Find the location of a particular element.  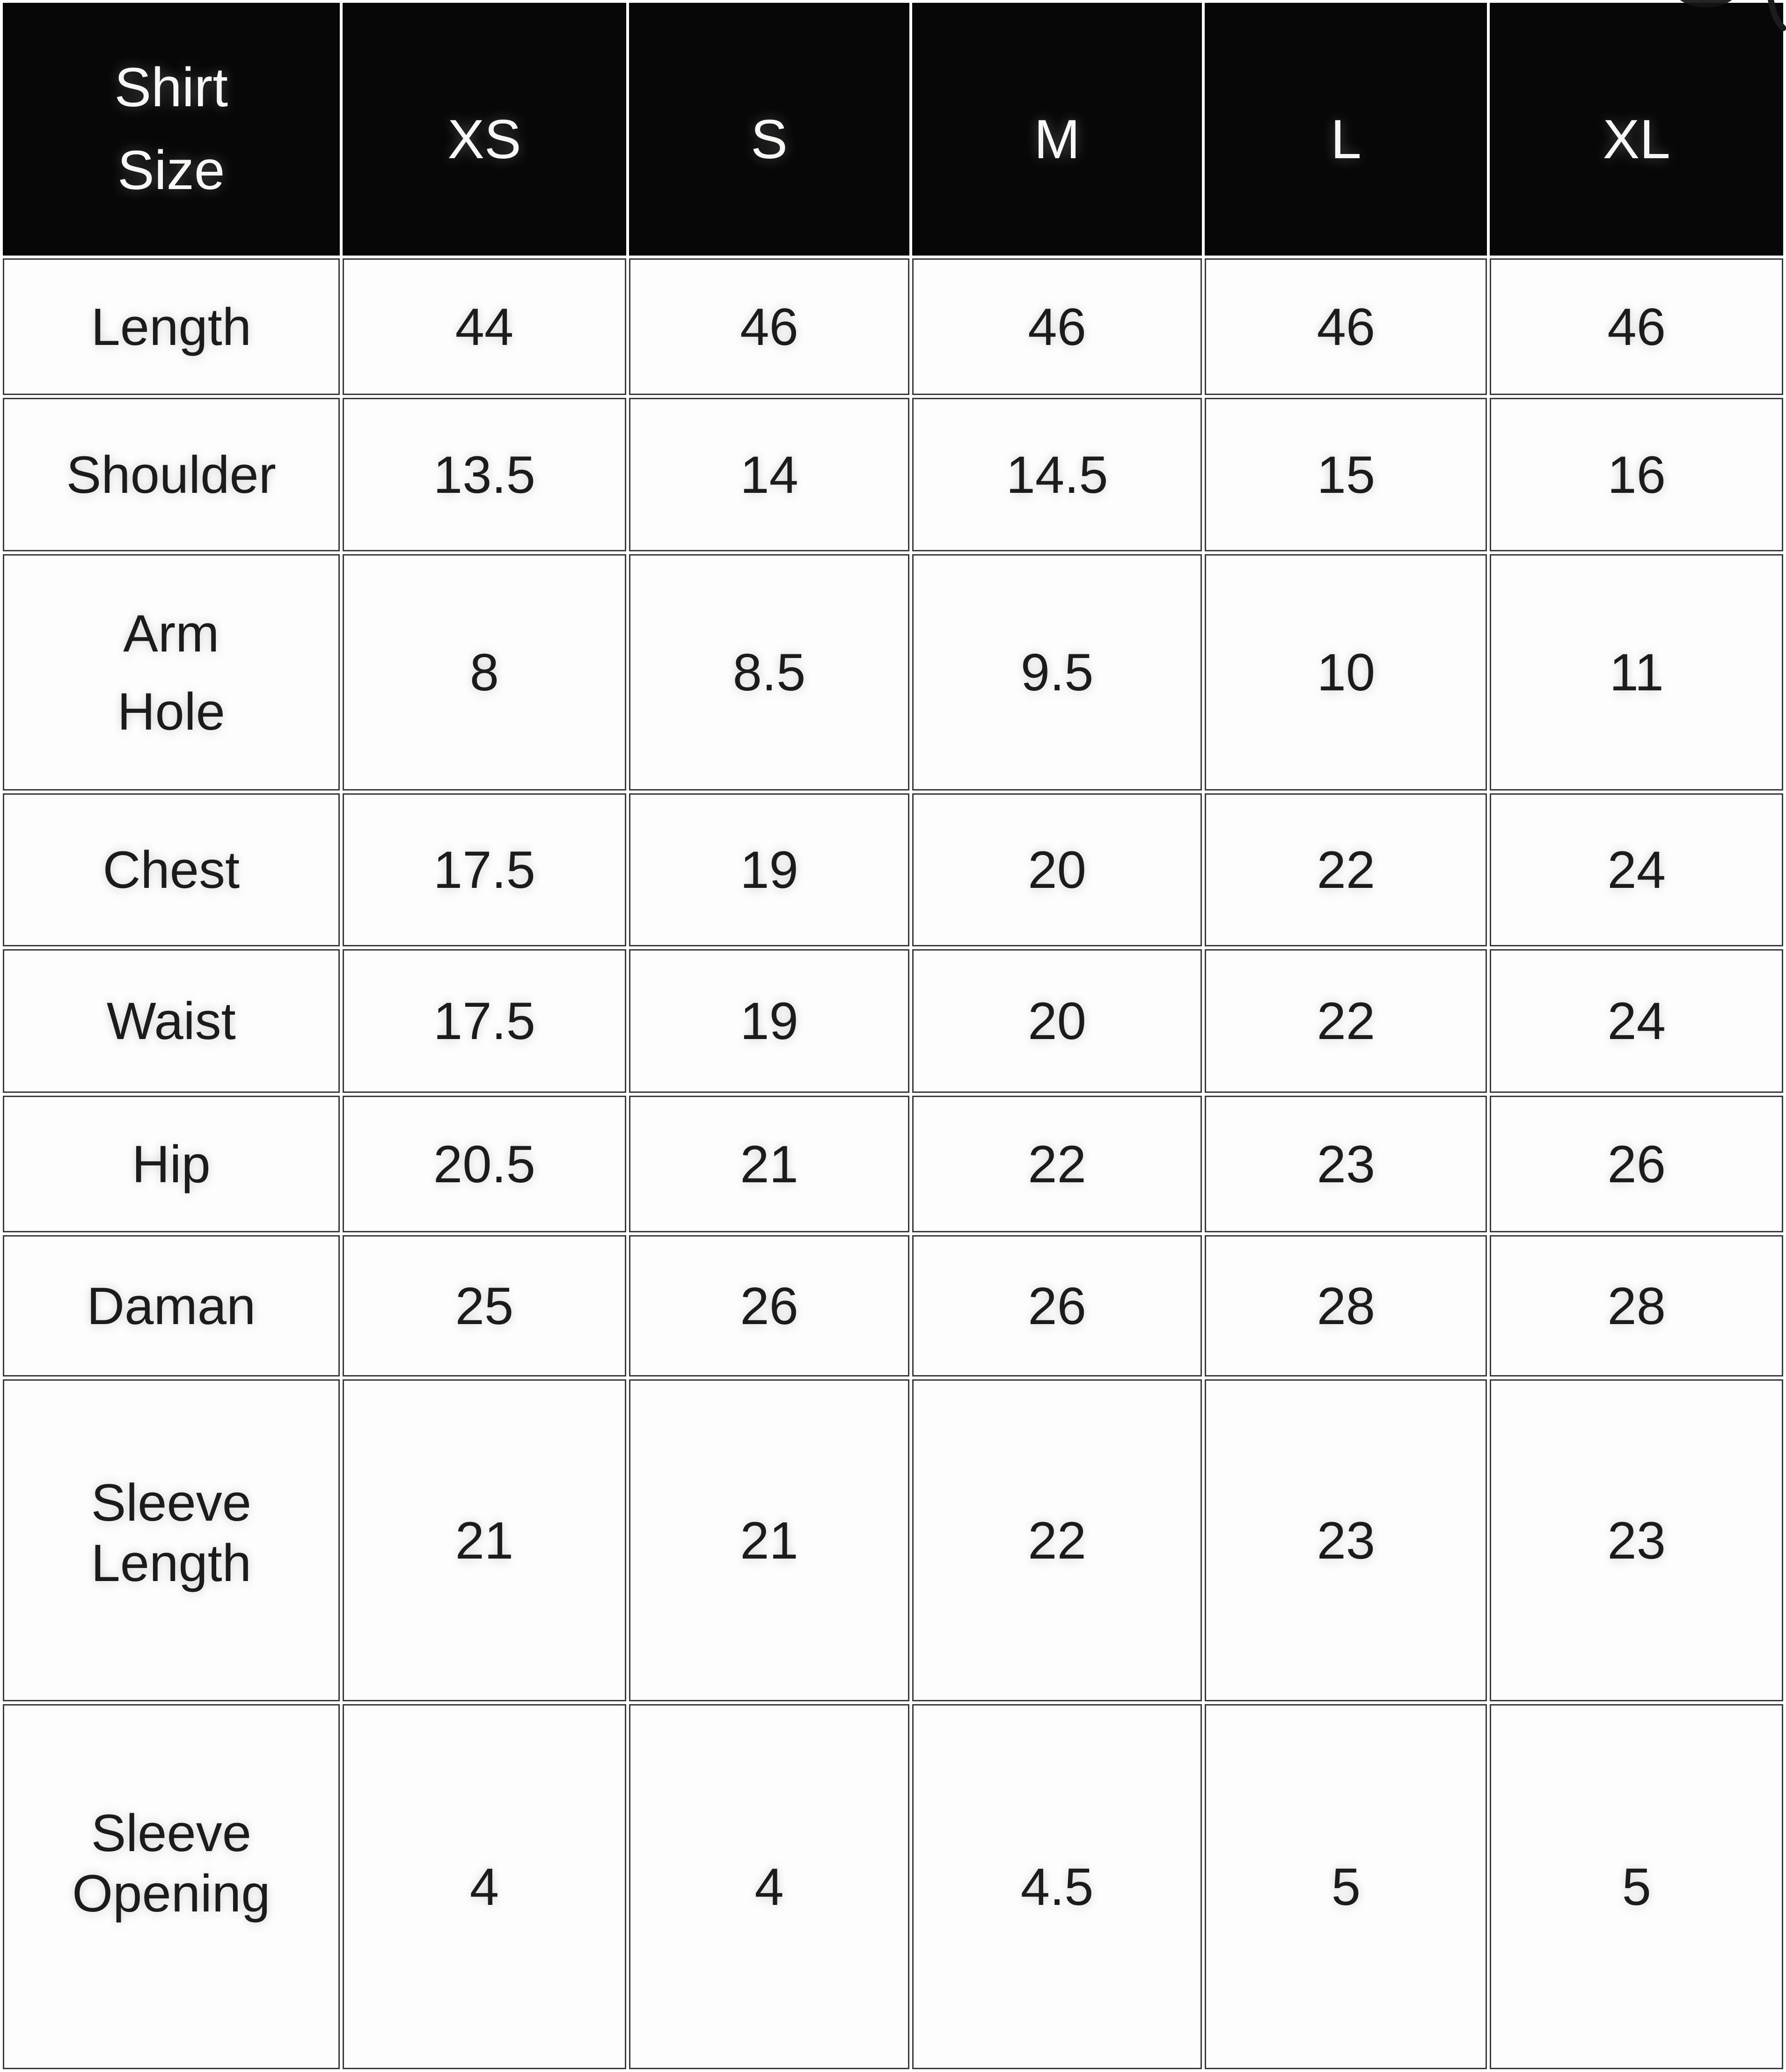

value-cell: 8.5 is located at coordinates (769, 672).